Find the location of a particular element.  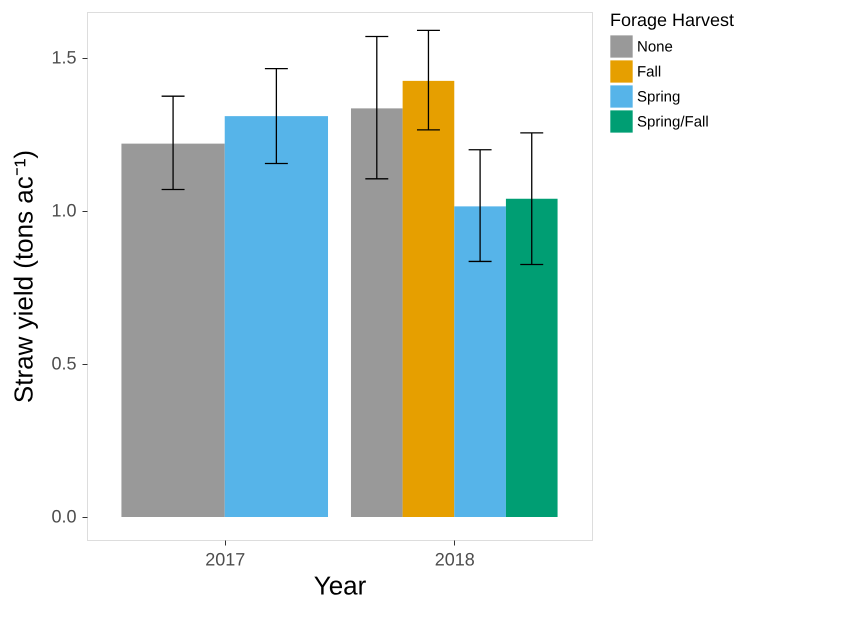

legend-label: Spring/Fall is located at coordinates (673, 122).